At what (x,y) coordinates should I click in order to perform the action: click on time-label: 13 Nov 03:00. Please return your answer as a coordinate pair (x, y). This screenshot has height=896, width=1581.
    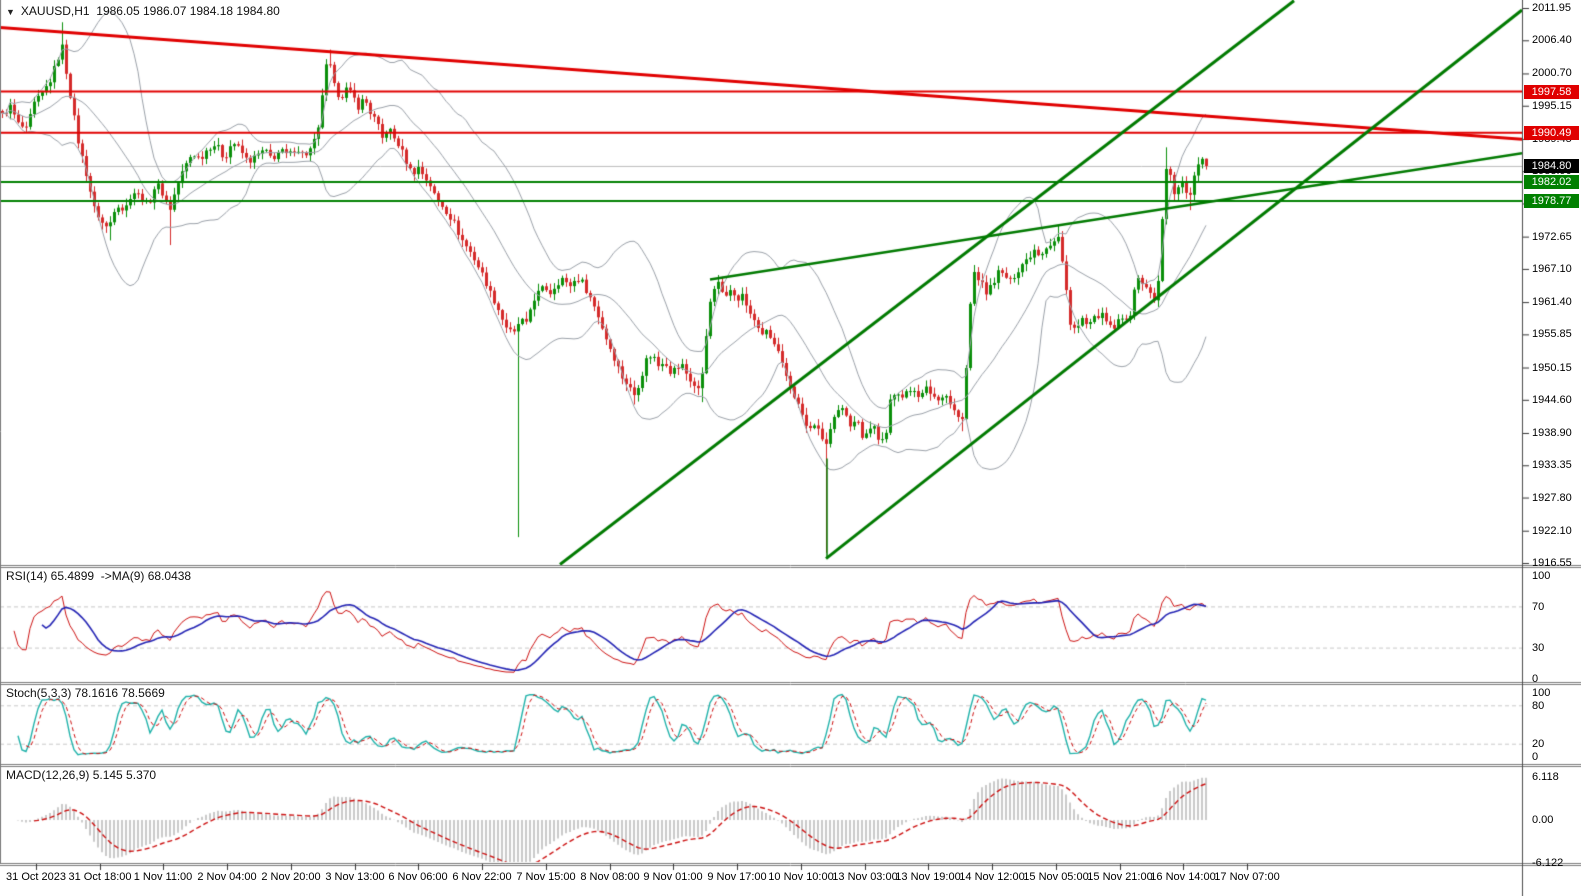
    Looking at the image, I should click on (865, 877).